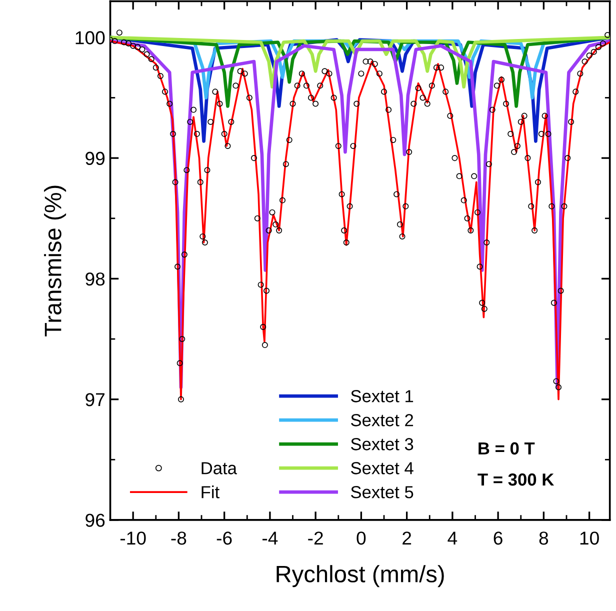 This screenshot has width=616, height=611. Describe the element at coordinates (407, 538) in the screenshot. I see `x-tick-label: 2` at that location.